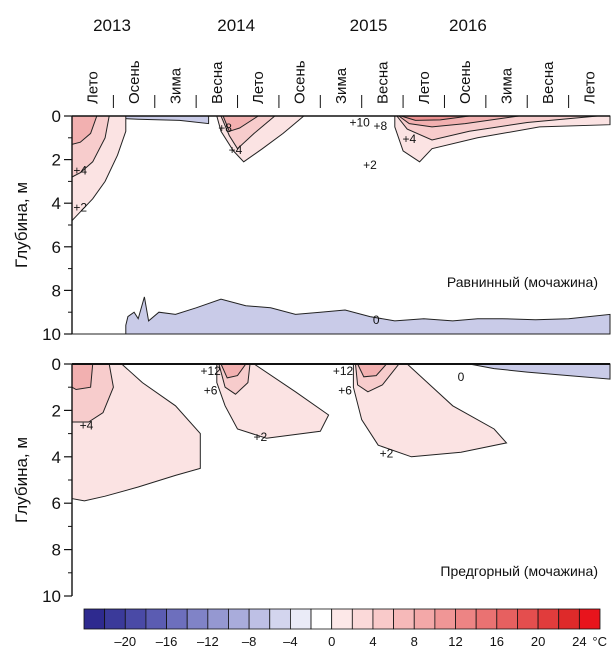 The width and height of the screenshot is (614, 652). Describe the element at coordinates (455, 641) in the screenshot. I see `colorbar-tick-label: 12` at that location.